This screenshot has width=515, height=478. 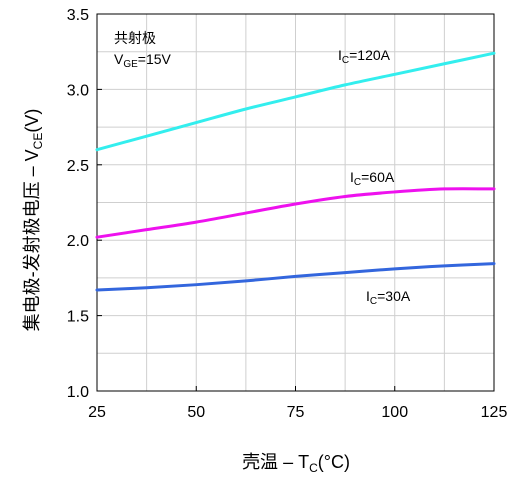 What do you see at coordinates (296, 412) in the screenshot?
I see `x-tick-label: 75` at bounding box center [296, 412].